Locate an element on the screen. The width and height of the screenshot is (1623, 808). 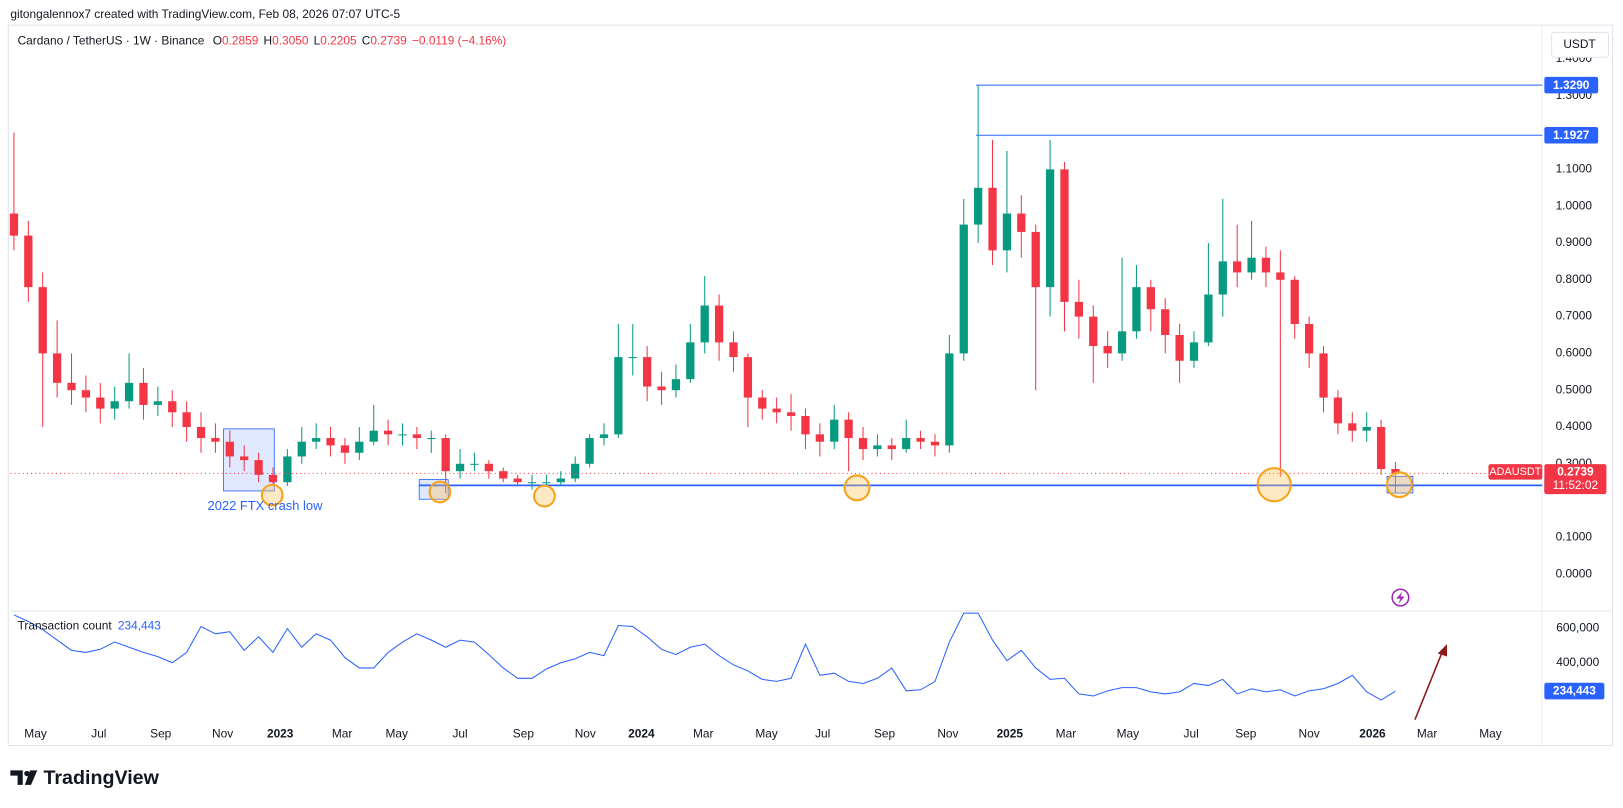
level-tag is located at coordinates (1571, 135).